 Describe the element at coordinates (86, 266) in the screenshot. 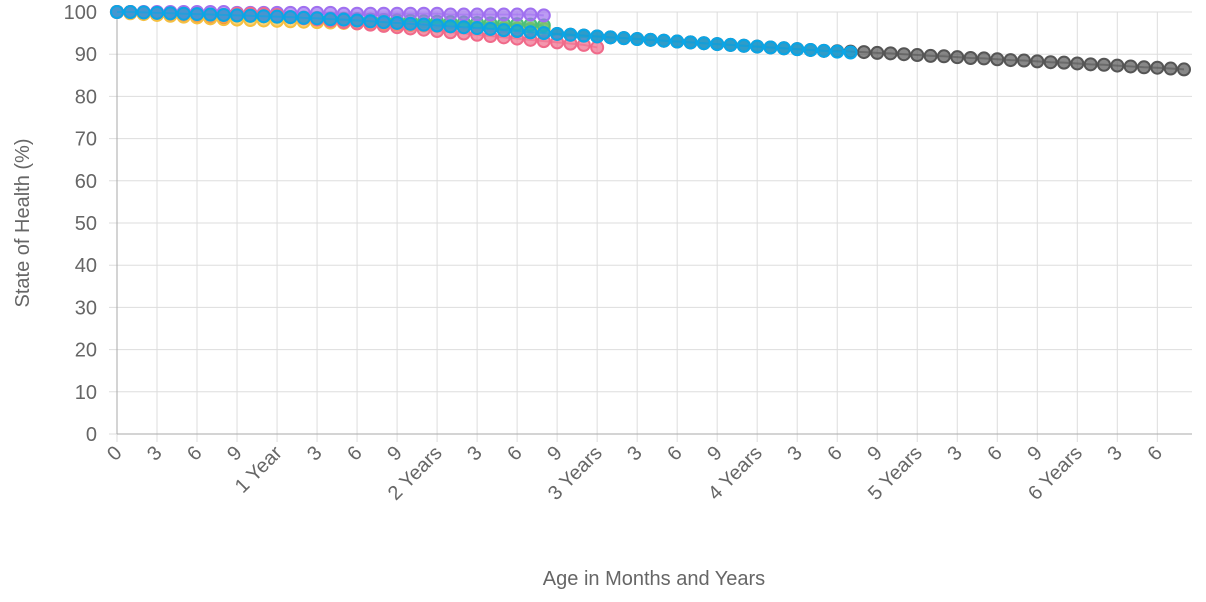

I see `y-tick-label: 40` at that location.